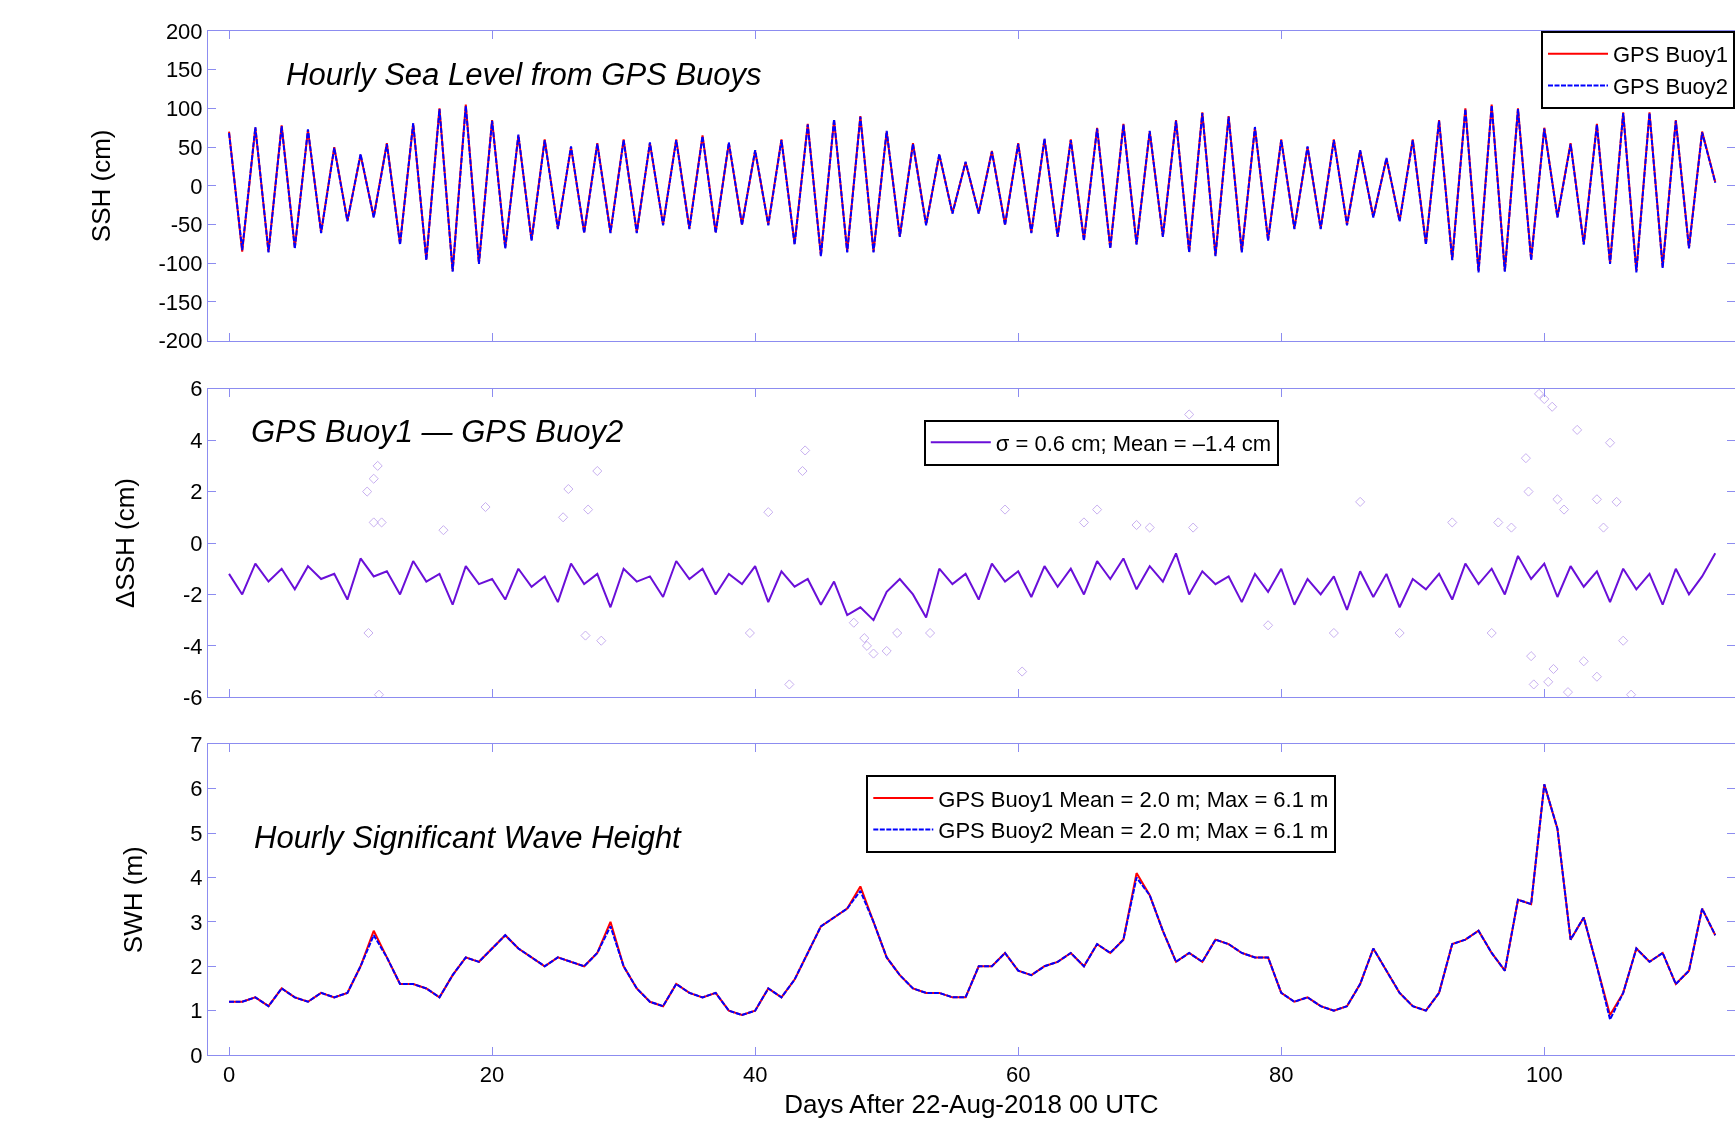 This screenshot has height=1135, width=1735. Describe the element at coordinates (193, 697) in the screenshot. I see `y-tick-label: -6` at that location.